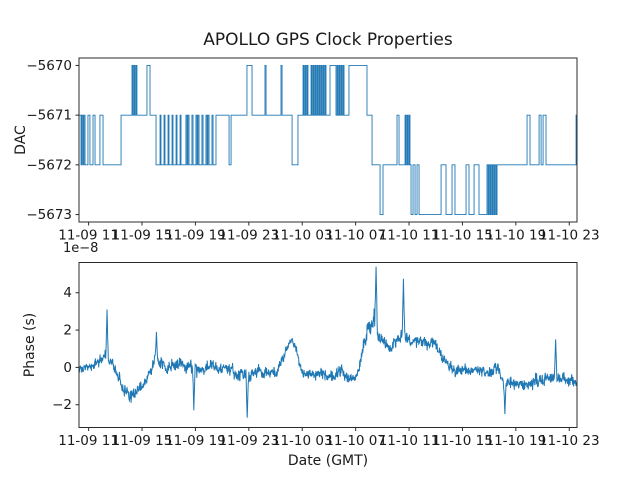 Image resolution: width=640 pixels, height=480 pixels. What do you see at coordinates (49, 165) in the screenshot?
I see `y-tick-label: −5672` at bounding box center [49, 165].